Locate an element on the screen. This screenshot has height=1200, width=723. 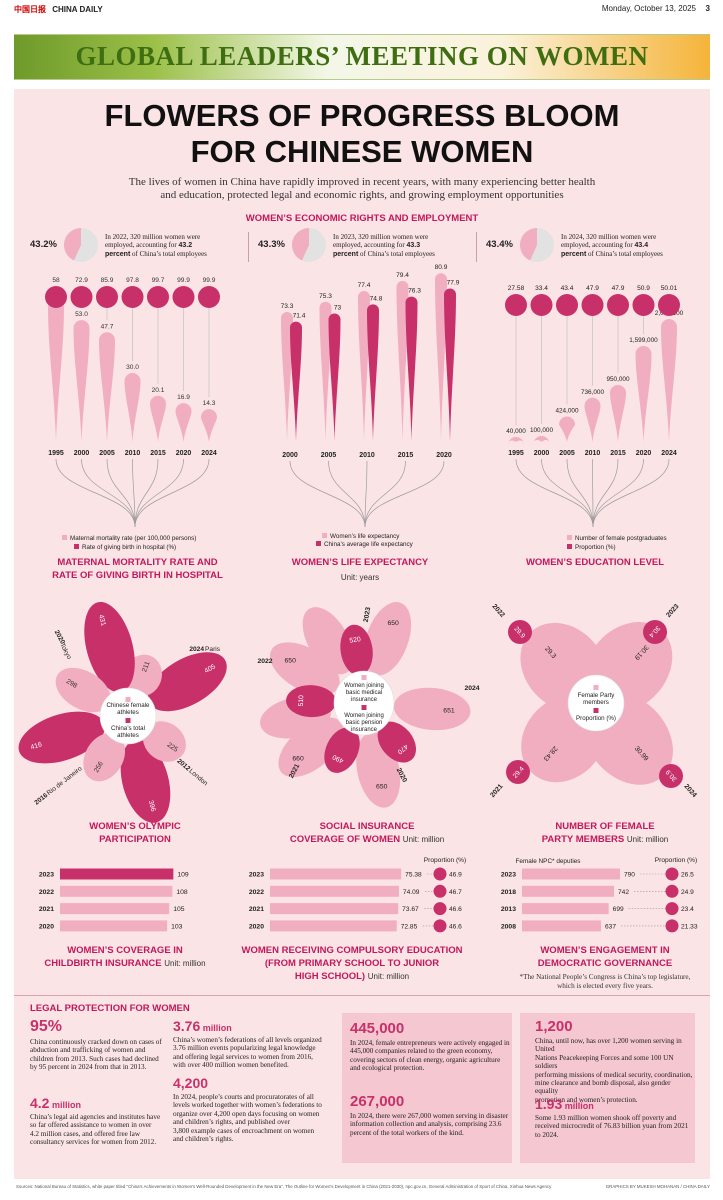
insurance-title-line2: COVERAGE OF WOMEN is located at coordinates (345, 839).